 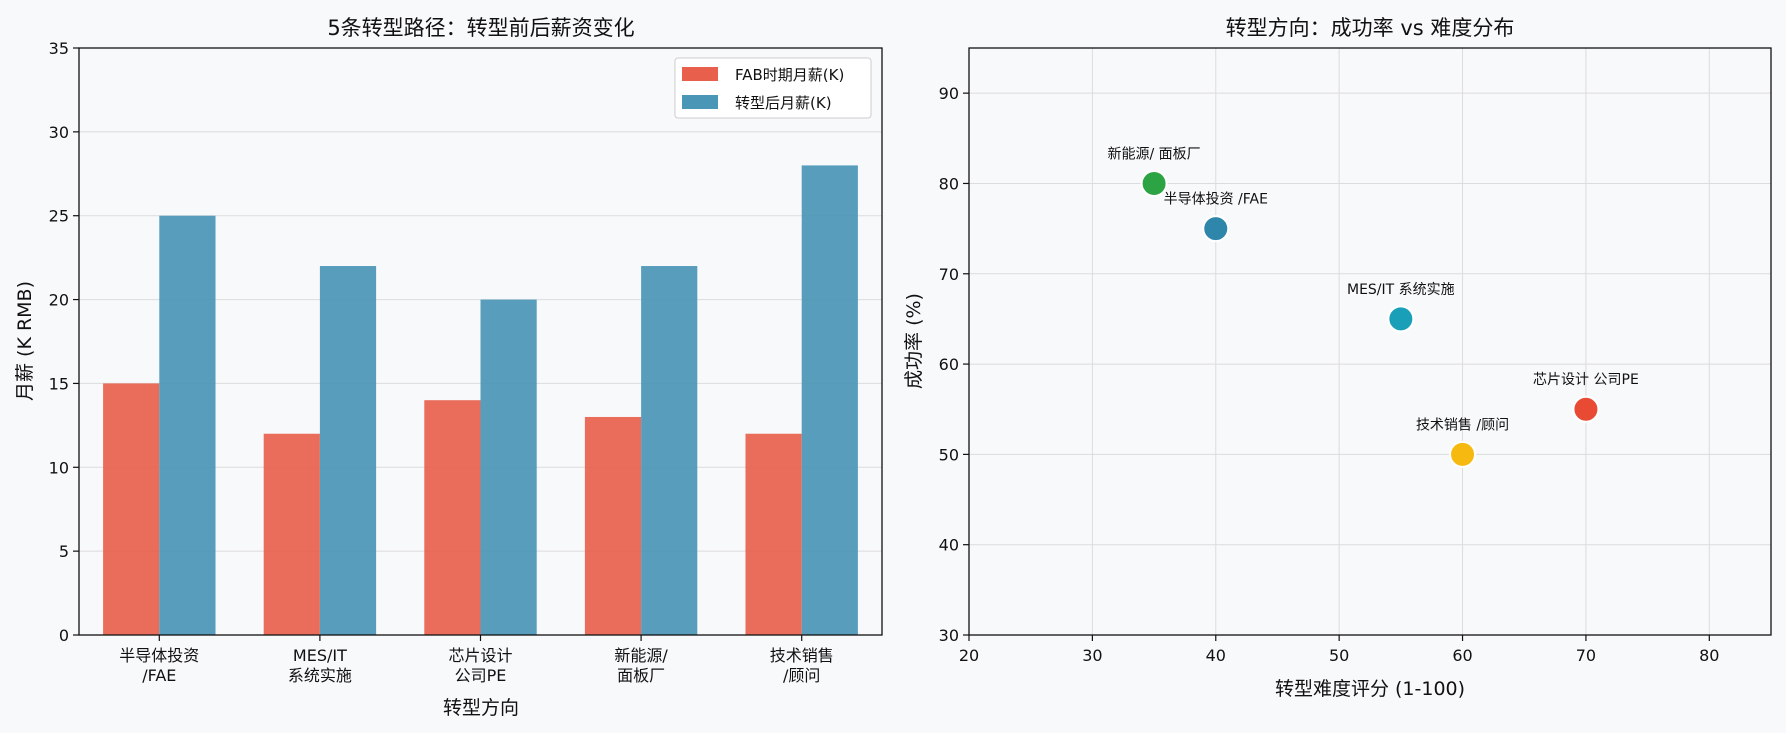 I want to click on scatter-point-label: 技术销售 /顾问, so click(x=1462, y=425).